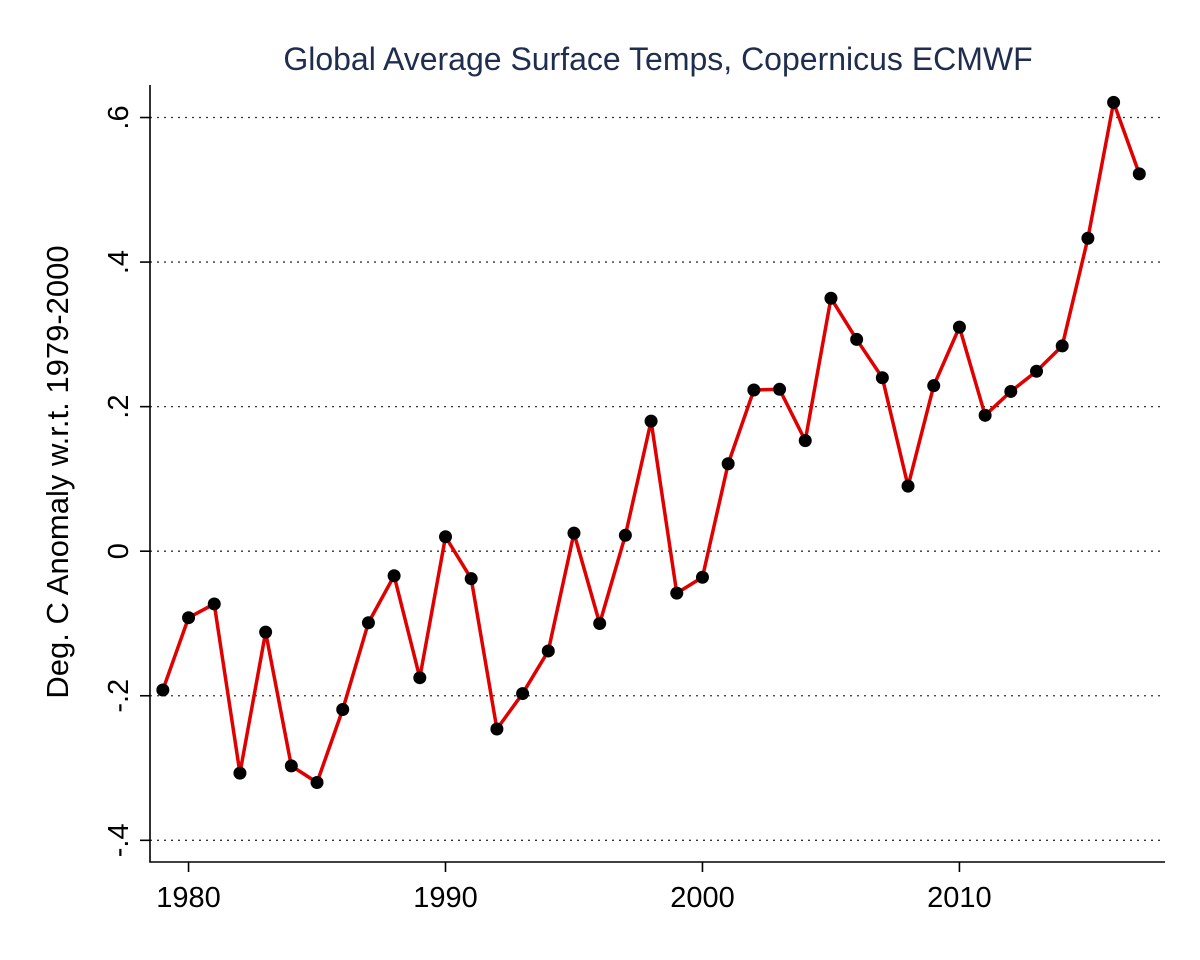 Image resolution: width=1200 pixels, height=960 pixels. I want to click on y-tick-label: .2, so click(119, 407).